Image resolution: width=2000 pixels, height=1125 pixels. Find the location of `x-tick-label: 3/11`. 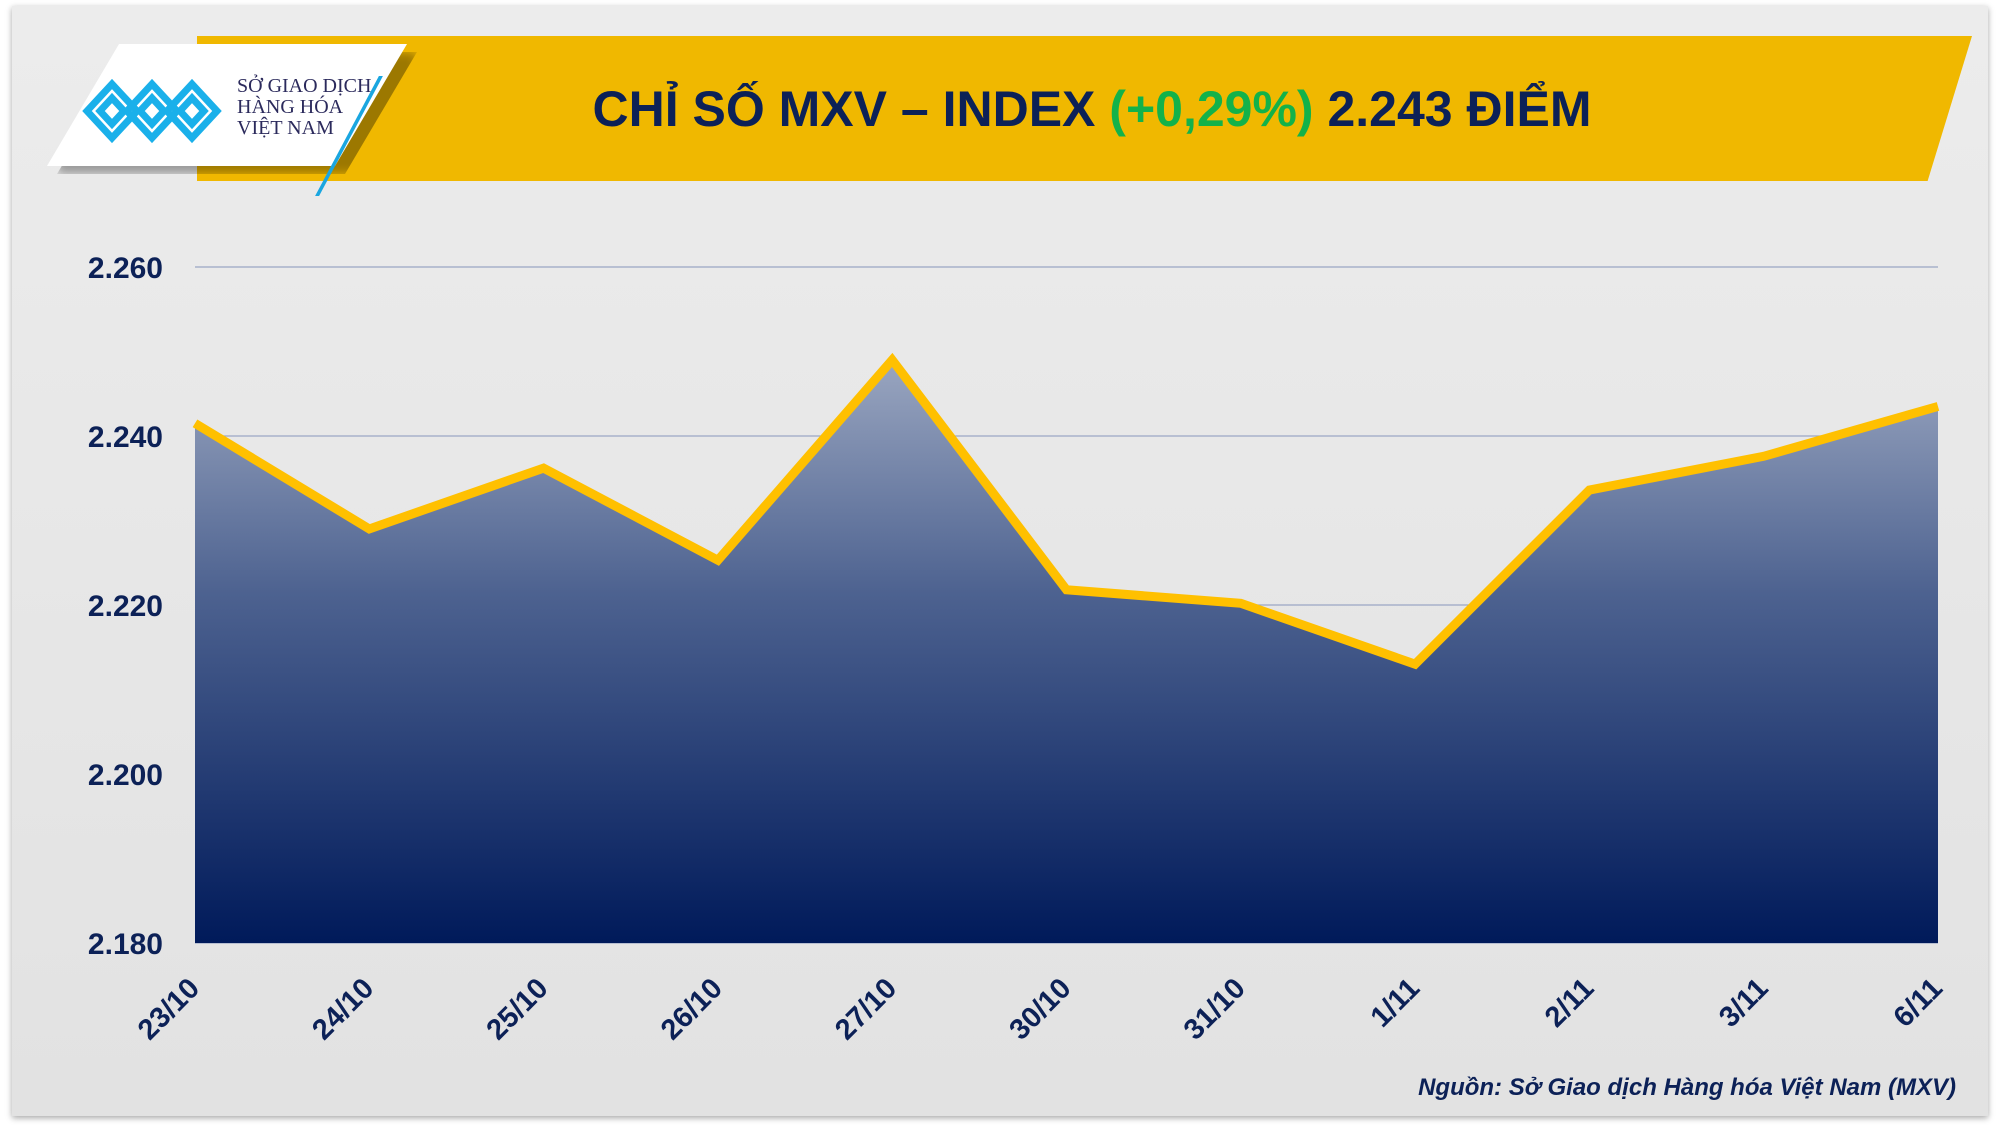

x-tick-label: 3/11 is located at coordinates (1743, 1002).